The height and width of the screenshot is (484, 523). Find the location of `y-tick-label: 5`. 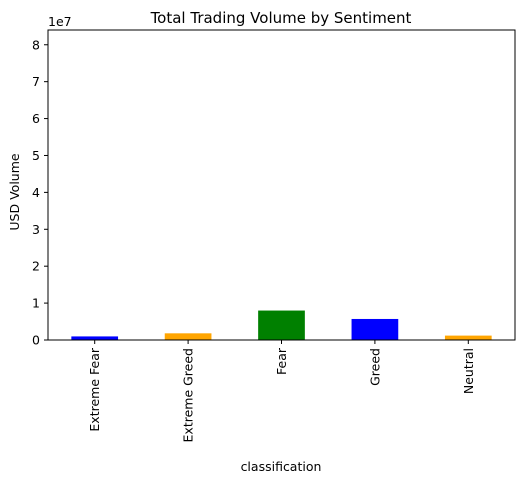

y-tick-label: 5 is located at coordinates (36, 155).